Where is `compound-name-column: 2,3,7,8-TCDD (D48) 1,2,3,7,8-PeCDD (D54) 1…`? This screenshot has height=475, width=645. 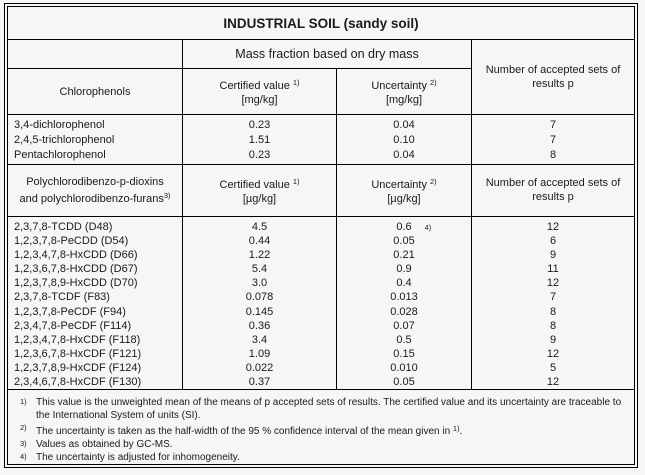
compound-name-column: 2,3,7,8-TCDD (D48) 1,2,3,7,8-PeCDD (D54) 1… is located at coordinates (95, 303).